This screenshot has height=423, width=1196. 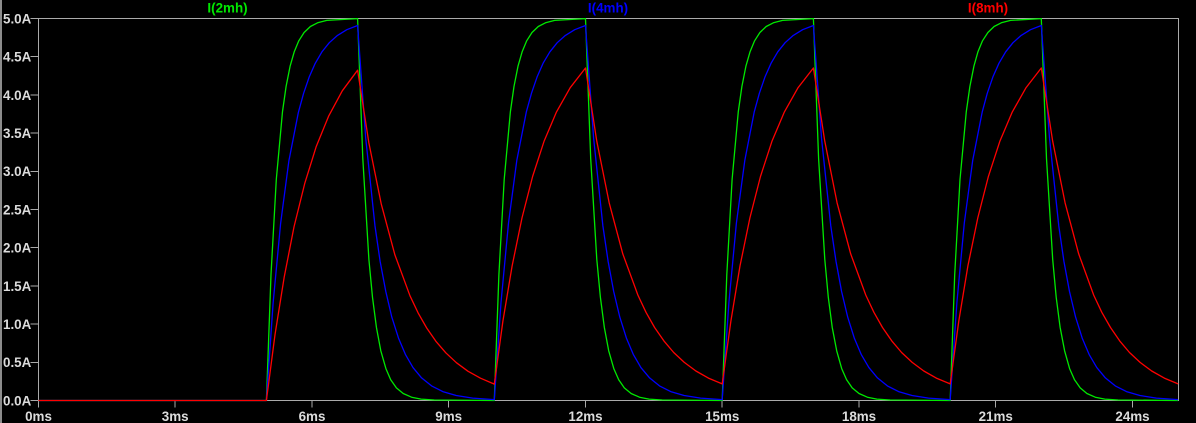 What do you see at coordinates (227, 8) in the screenshot?
I see `svg-text: I(2mh)` at bounding box center [227, 8].